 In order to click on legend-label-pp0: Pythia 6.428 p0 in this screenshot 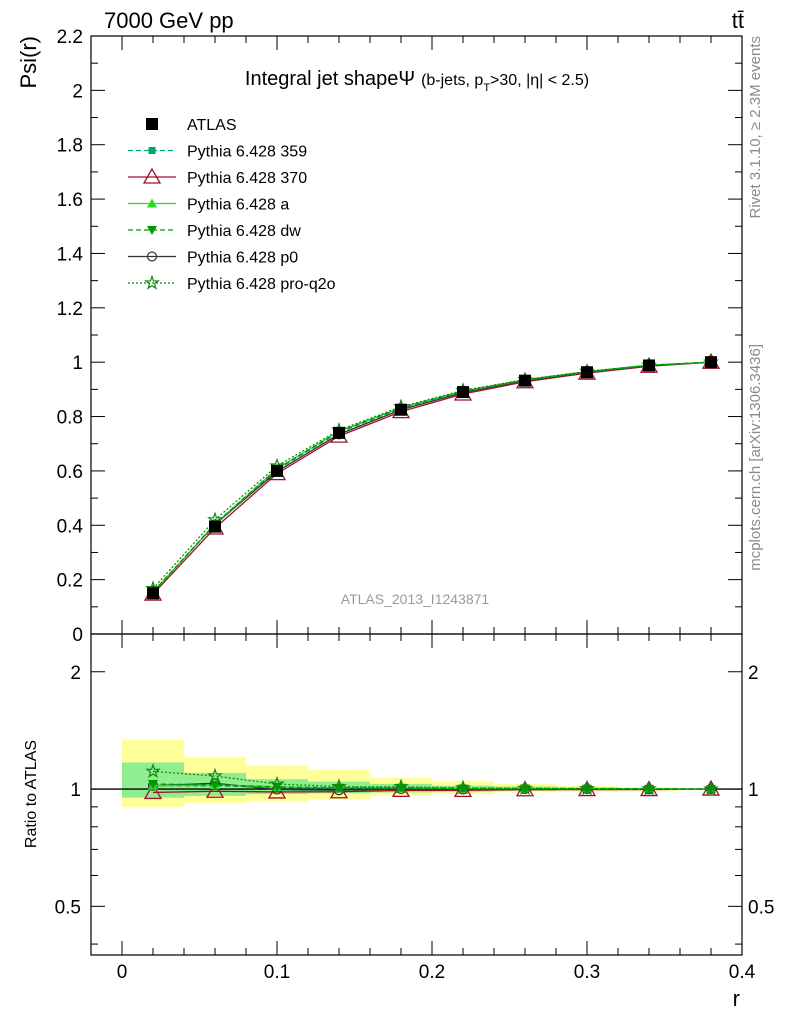, I will do `click(242, 258)`.